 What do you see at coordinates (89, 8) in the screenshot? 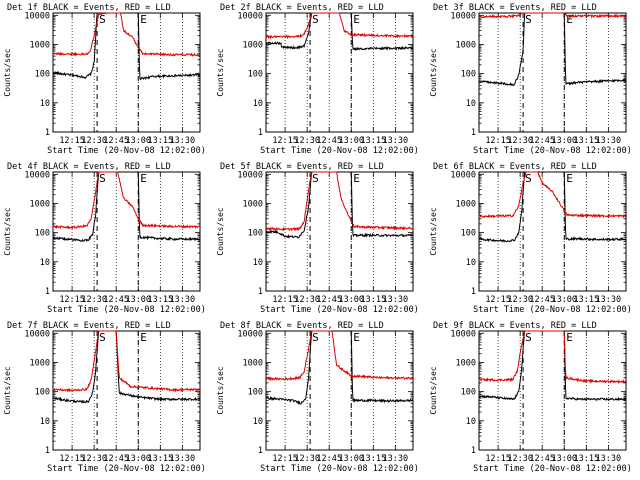
I see `panel-title: Det 1f BLACK = Events, RED = LLD` at bounding box center [89, 8].